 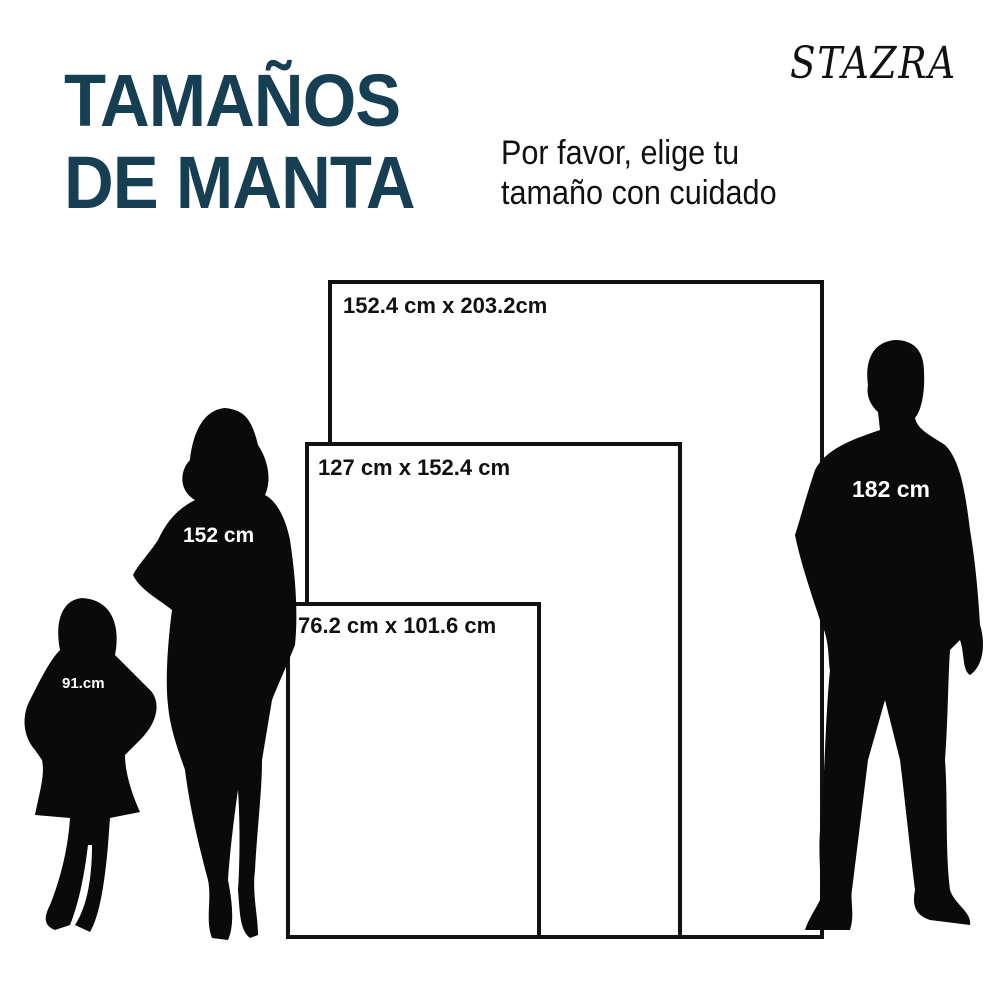 What do you see at coordinates (445, 305) in the screenshot?
I see `blanket-large-label: 152.4 cm x 203.2cm` at bounding box center [445, 305].